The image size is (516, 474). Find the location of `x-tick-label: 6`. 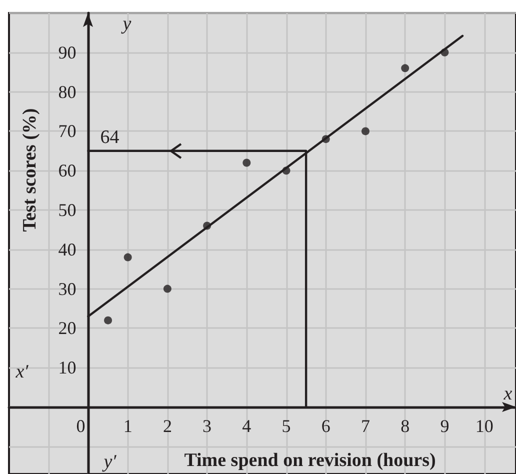

x-tick-label: 6 is located at coordinates (325, 426).